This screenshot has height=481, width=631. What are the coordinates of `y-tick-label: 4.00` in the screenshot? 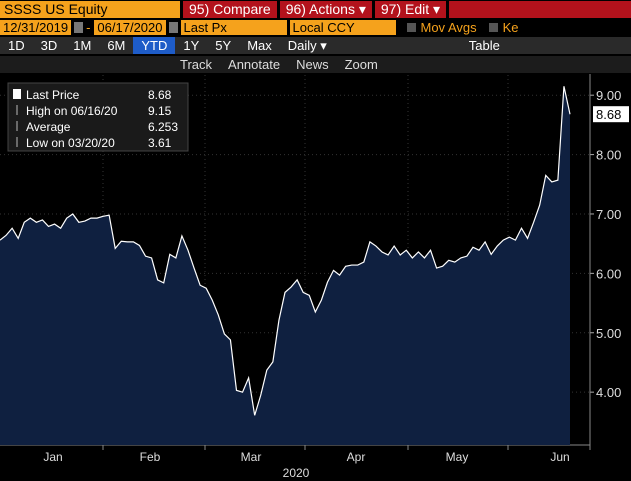 It's located at (608, 392).